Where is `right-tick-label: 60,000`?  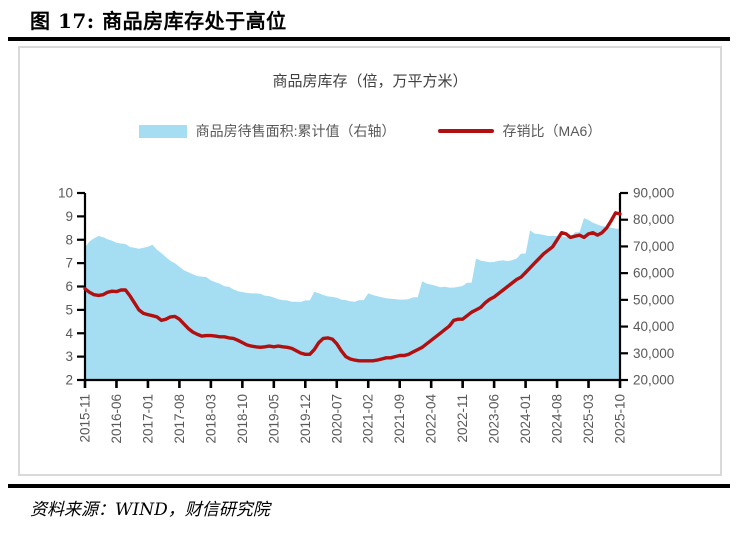
right-tick-label: 60,000 is located at coordinates (653, 273).